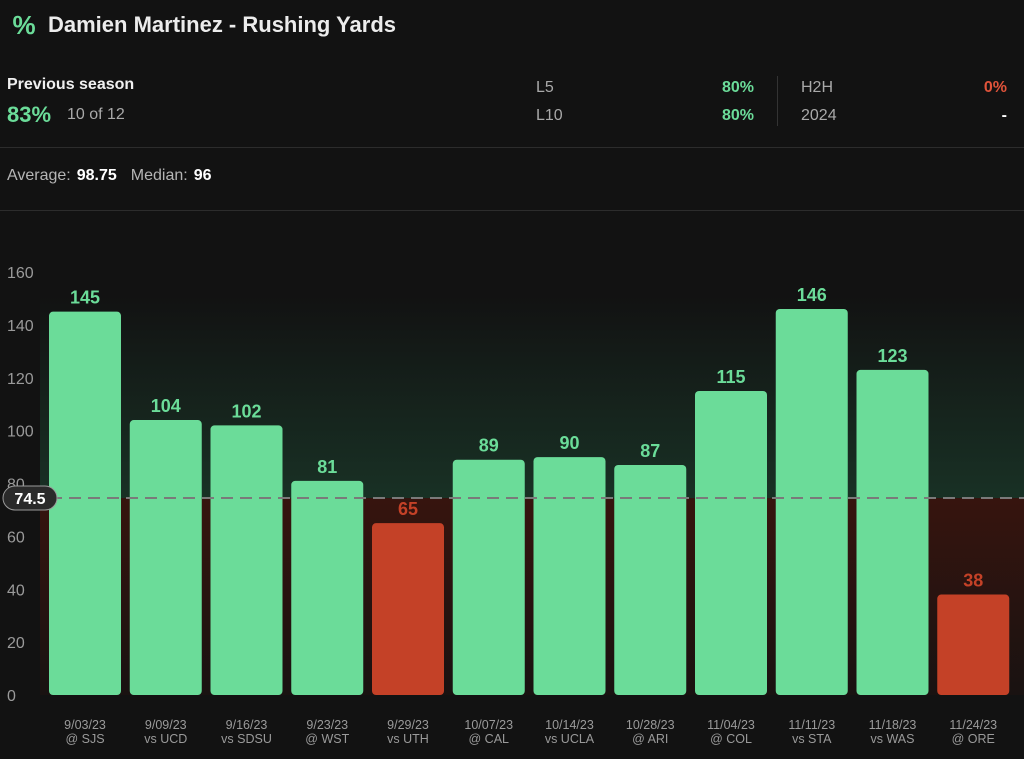 Image resolution: width=1024 pixels, height=759 pixels. Describe the element at coordinates (545, 87) in the screenshot. I see `l5-label: L5` at that location.